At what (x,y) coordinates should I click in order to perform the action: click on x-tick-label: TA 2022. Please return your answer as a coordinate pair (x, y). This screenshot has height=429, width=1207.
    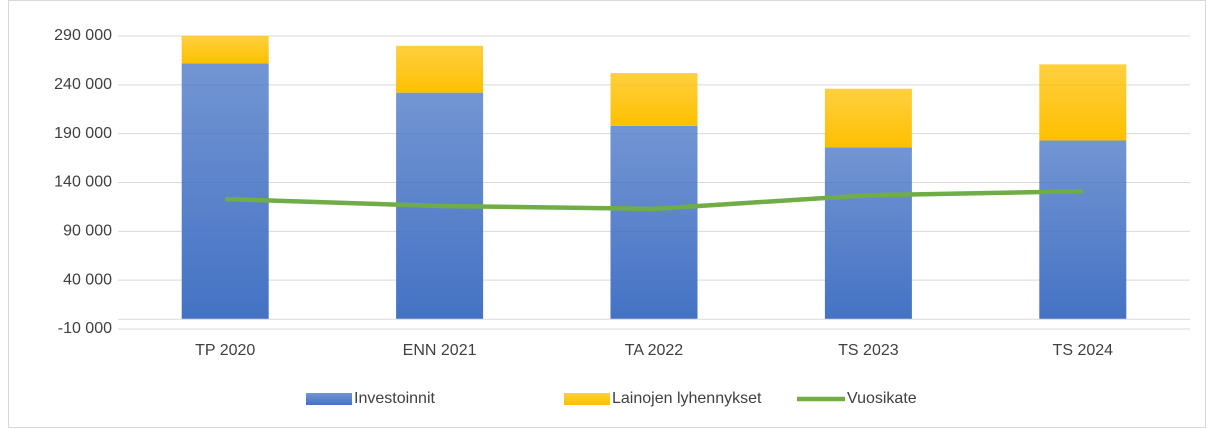
    Looking at the image, I should click on (654, 350).